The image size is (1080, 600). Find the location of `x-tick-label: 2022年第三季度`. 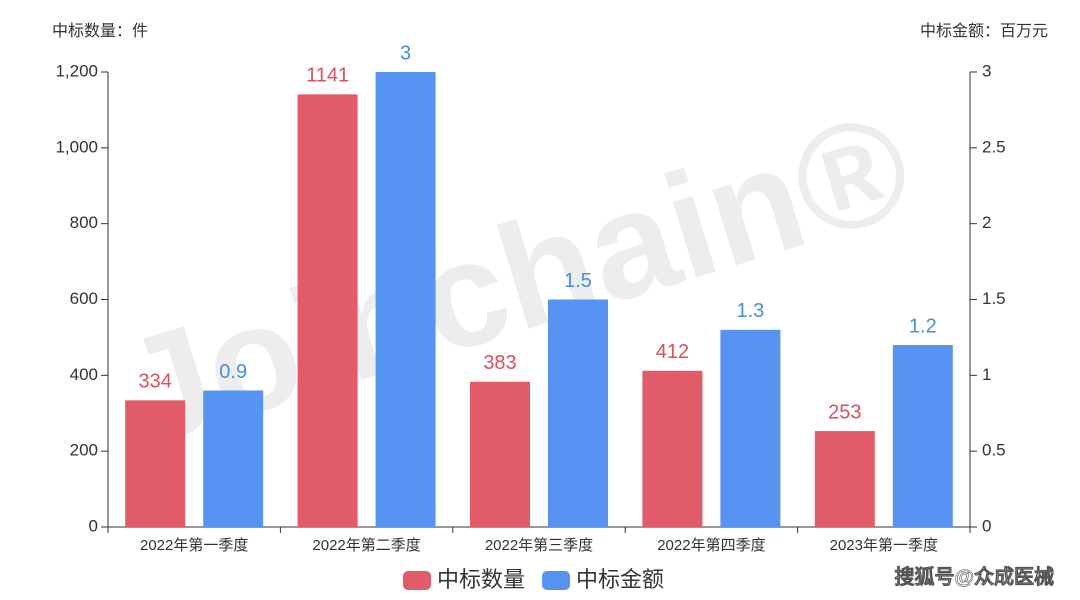

x-tick-label: 2022年第三季度 is located at coordinates (539, 545).